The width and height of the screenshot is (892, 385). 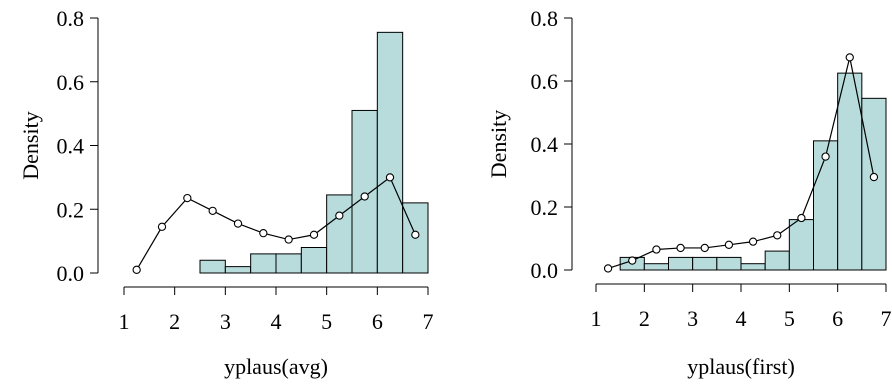 What do you see at coordinates (741, 366) in the screenshot?
I see `x-axis-label: yplaus(first)` at bounding box center [741, 366].